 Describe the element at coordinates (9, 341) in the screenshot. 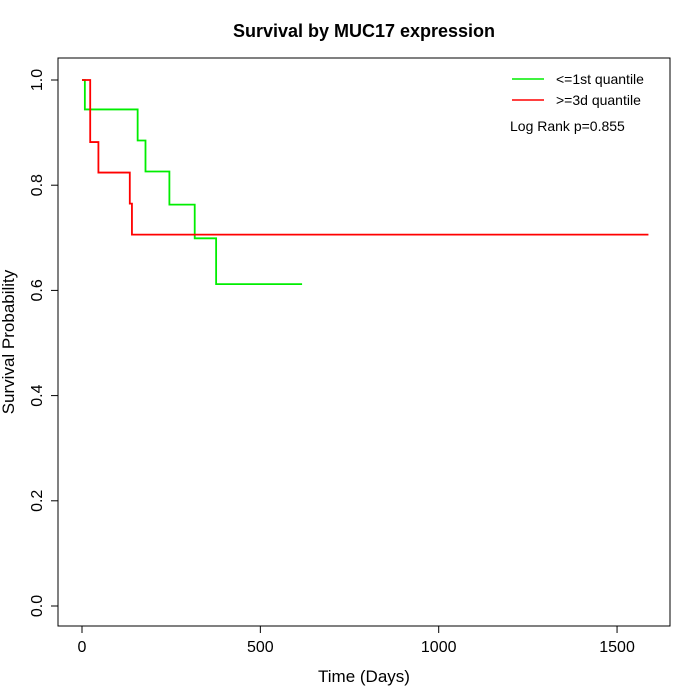

I see `y-axis-label: Survival Probability` at that location.